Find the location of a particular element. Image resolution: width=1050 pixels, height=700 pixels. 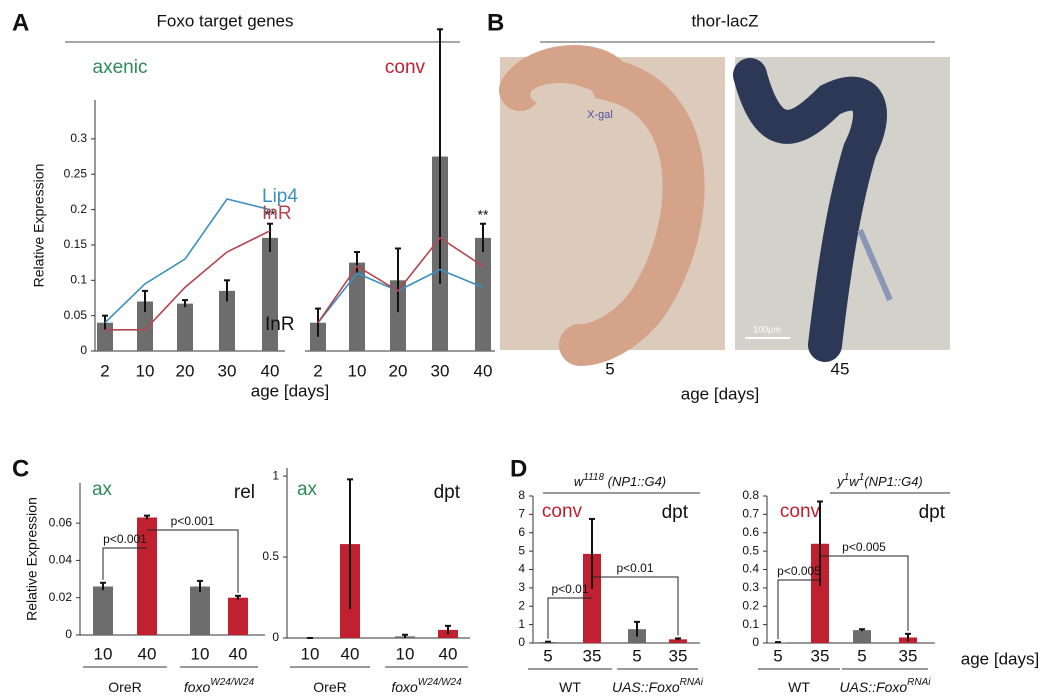

condition-label: axenic is located at coordinates (120, 67).